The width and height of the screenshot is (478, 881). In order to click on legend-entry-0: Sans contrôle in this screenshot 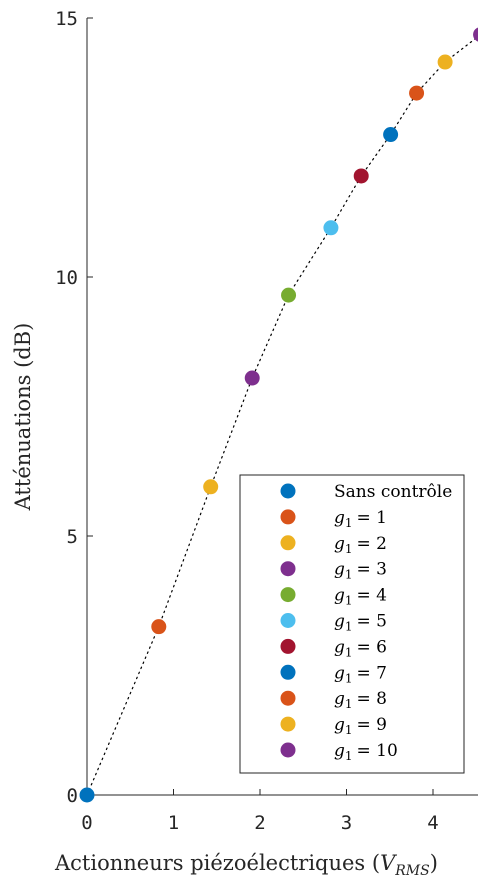, I will do `click(393, 492)`.